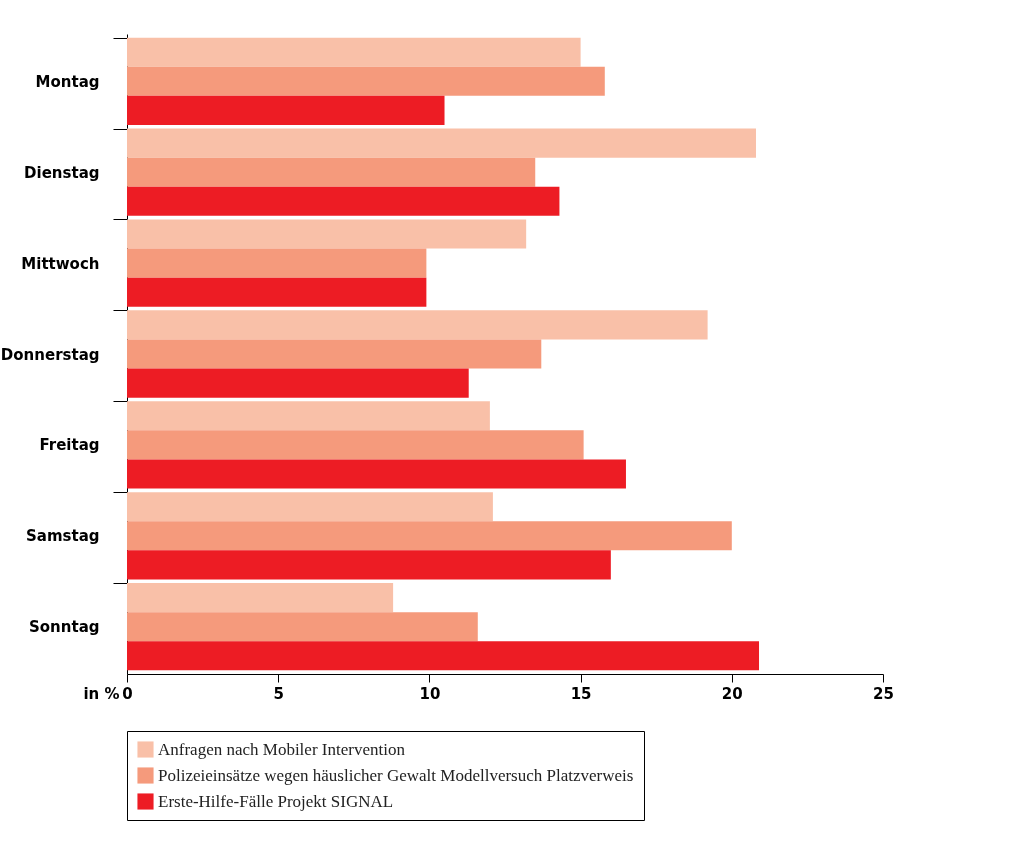  Describe the element at coordinates (64, 627) in the screenshot. I see `y-tick-label: Sonntag` at that location.